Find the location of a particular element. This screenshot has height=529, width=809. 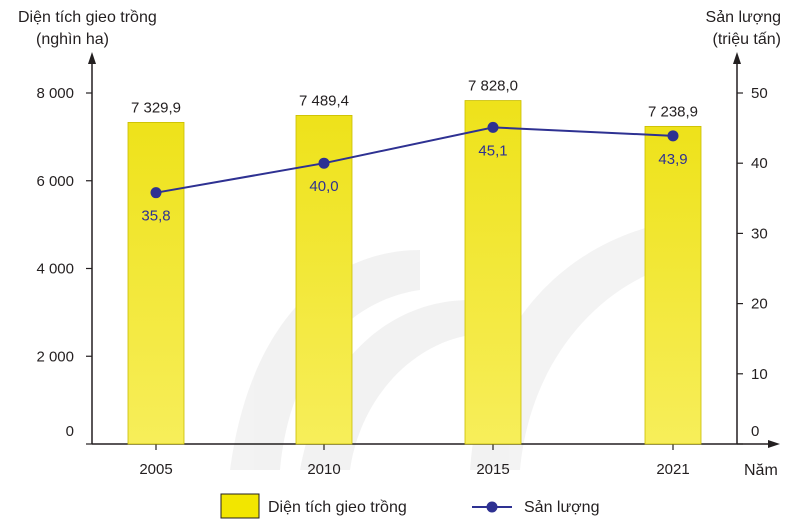

x-axis-label: Năm is located at coordinates (761, 470).